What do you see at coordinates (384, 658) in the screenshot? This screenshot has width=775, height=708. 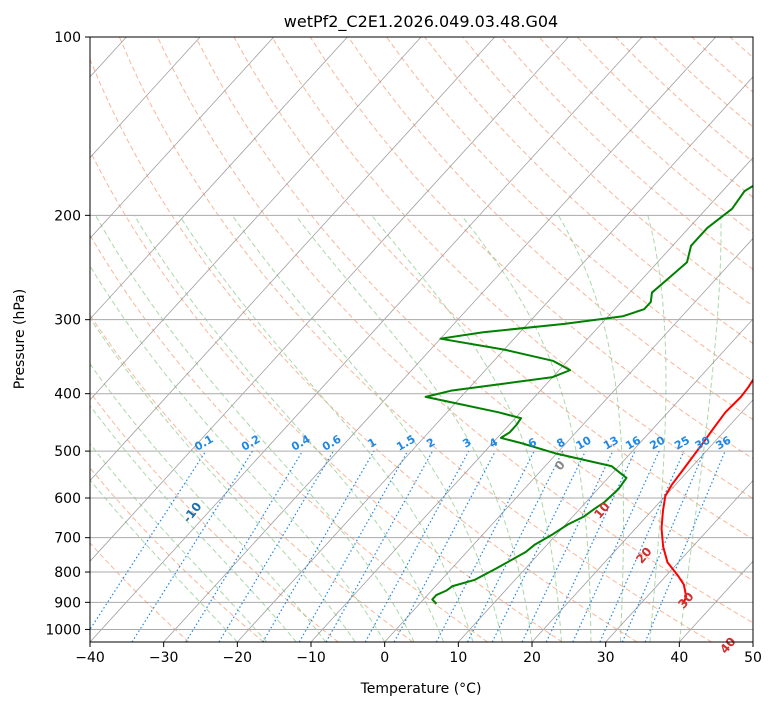 I see `x-tick-label: 0` at bounding box center [384, 658].